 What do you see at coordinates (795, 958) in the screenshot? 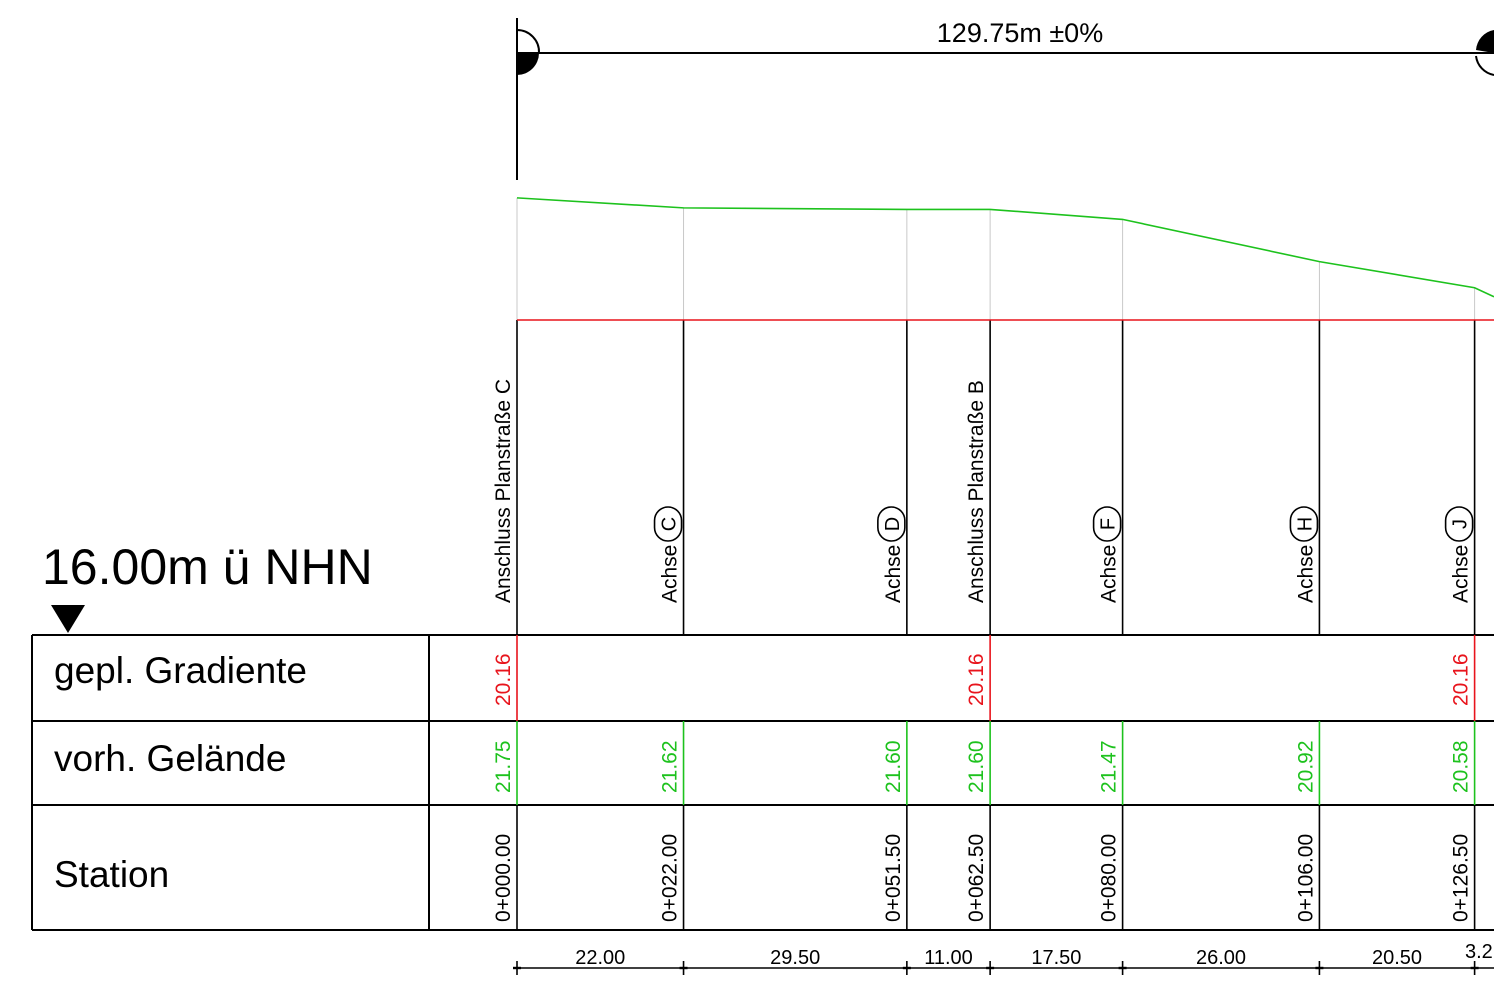
I see `segment-length: 29.50` at bounding box center [795, 958].